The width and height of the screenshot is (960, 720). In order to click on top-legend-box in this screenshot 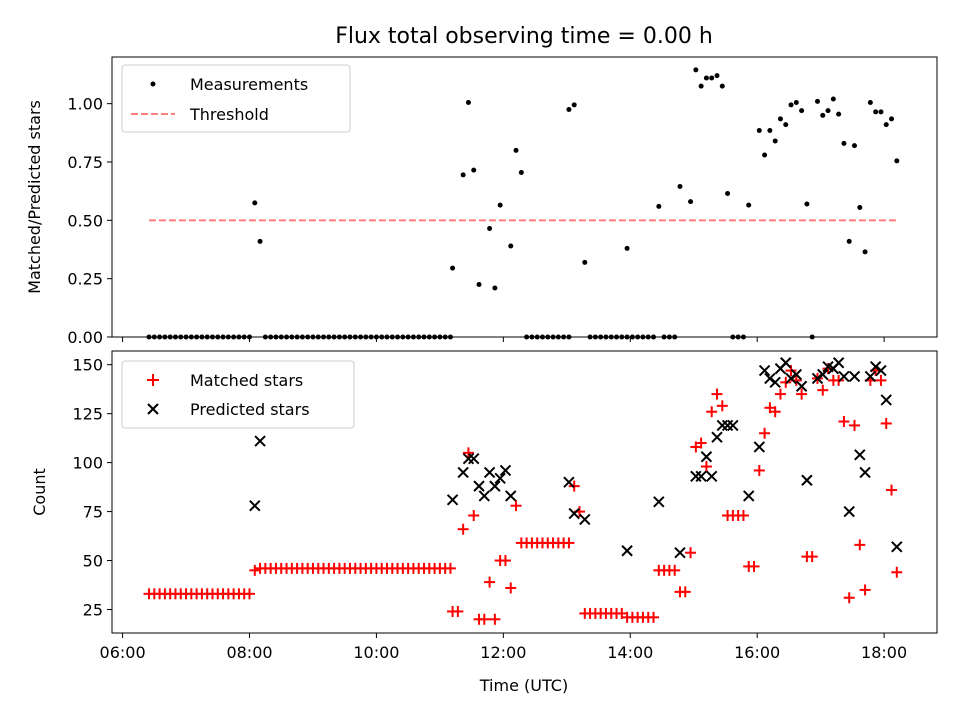, I will do `click(236, 98)`.